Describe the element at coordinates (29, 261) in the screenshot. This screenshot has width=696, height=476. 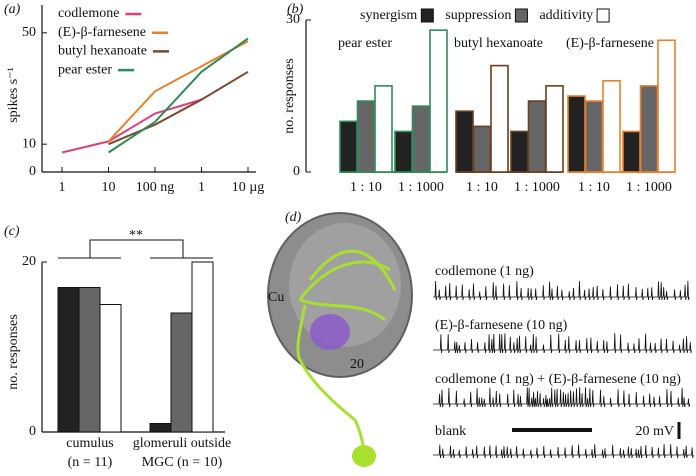
I see `y-tick-label: 20` at that location.